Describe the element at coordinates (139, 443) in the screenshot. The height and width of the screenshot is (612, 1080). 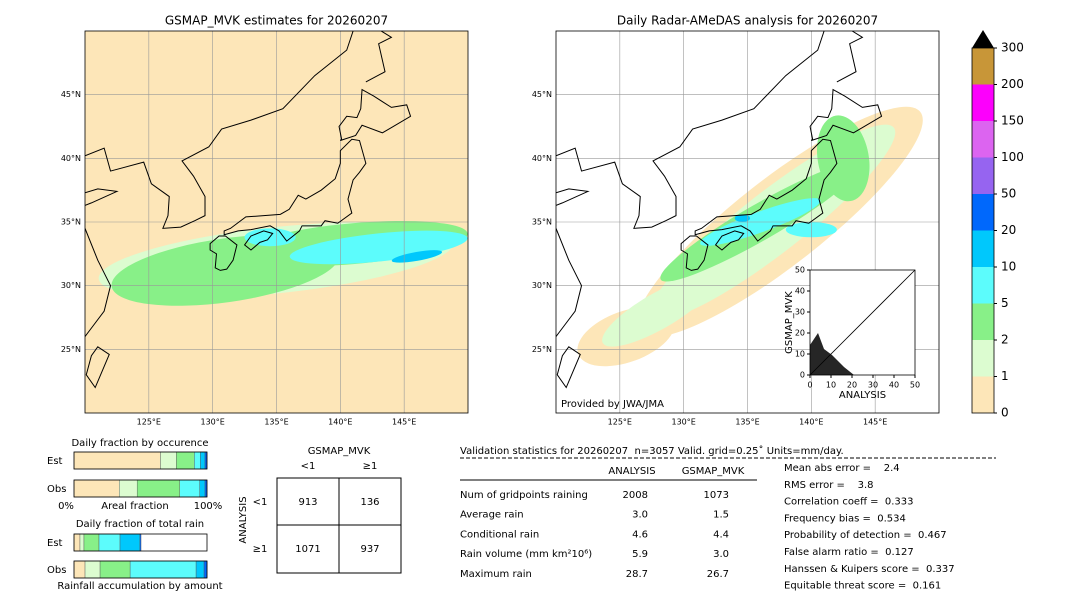
I see `fraction-title: Daily fraction by occurence` at that location.